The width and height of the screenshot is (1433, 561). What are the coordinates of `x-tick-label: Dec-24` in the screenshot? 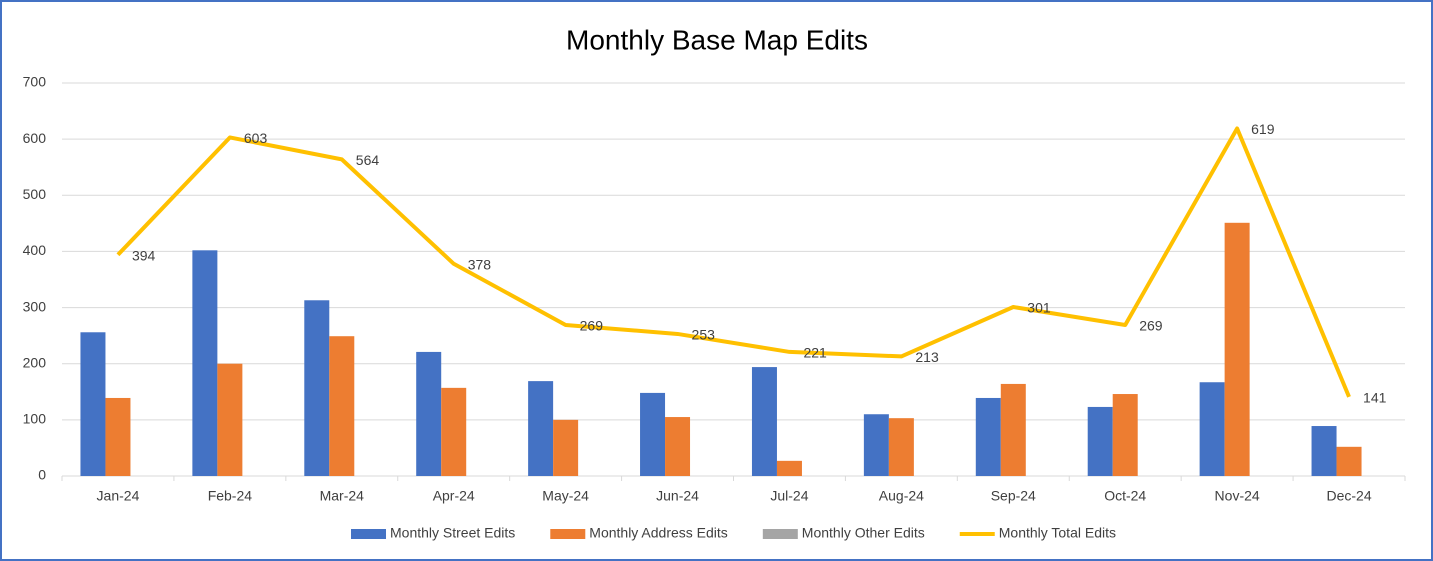 It's located at (1348, 496).